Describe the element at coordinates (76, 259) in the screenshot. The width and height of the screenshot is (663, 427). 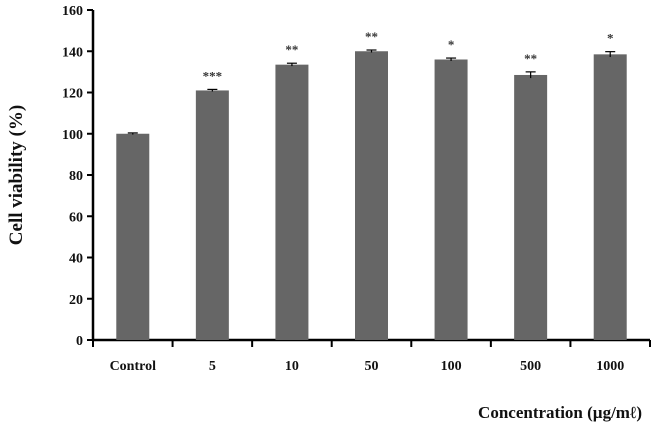
I see `y-tick-label: 40` at that location.